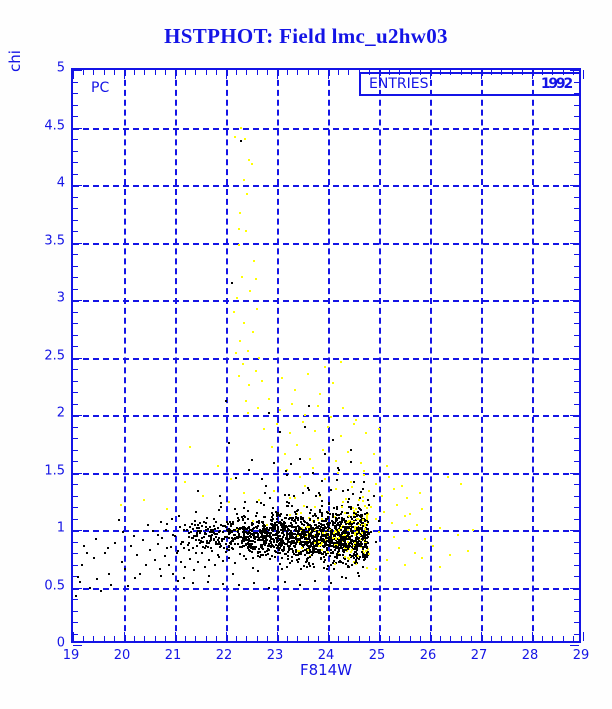 Image resolution: width=612 pixels, height=709 pixels. I want to click on y-axis-title: chi, so click(15, 61).